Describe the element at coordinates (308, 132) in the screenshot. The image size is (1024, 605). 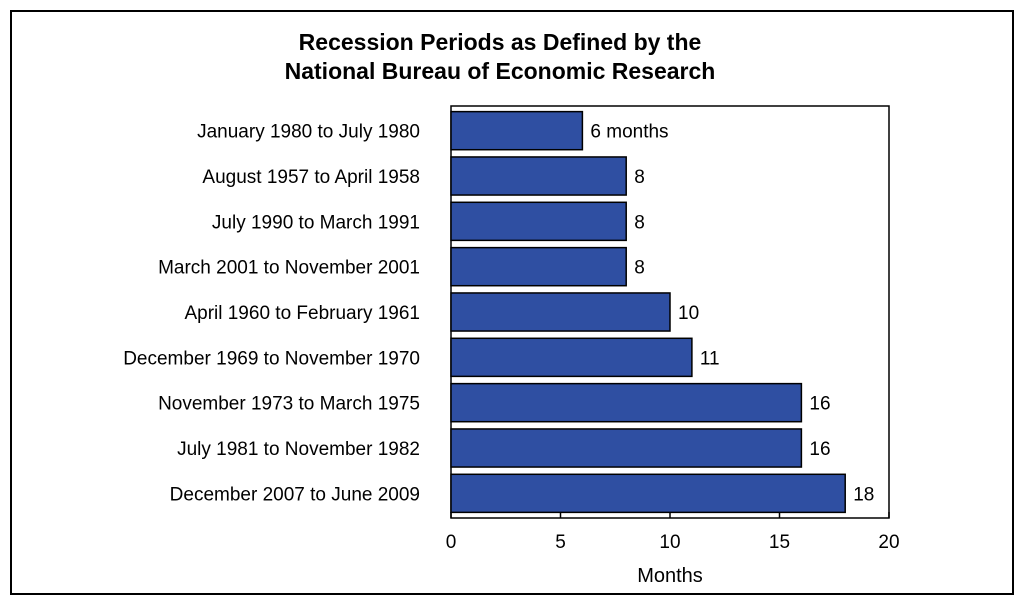
I see `category-label-1: January 1980 to July 1980` at that location.